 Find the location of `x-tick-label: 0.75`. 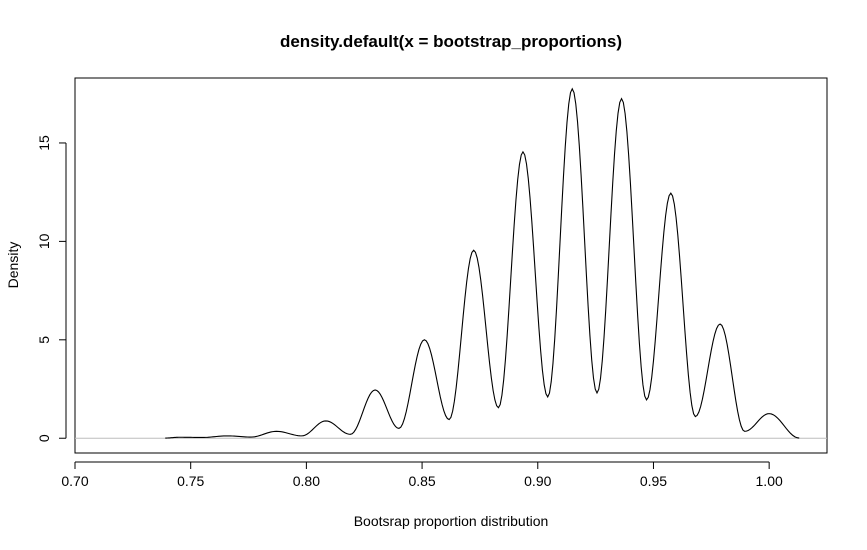

x-tick-label: 0.75 is located at coordinates (190, 481).